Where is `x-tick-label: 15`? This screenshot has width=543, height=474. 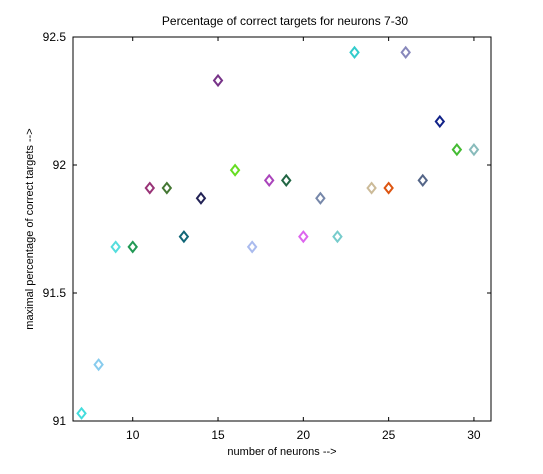 x-tick-label: 15 is located at coordinates (218, 435).